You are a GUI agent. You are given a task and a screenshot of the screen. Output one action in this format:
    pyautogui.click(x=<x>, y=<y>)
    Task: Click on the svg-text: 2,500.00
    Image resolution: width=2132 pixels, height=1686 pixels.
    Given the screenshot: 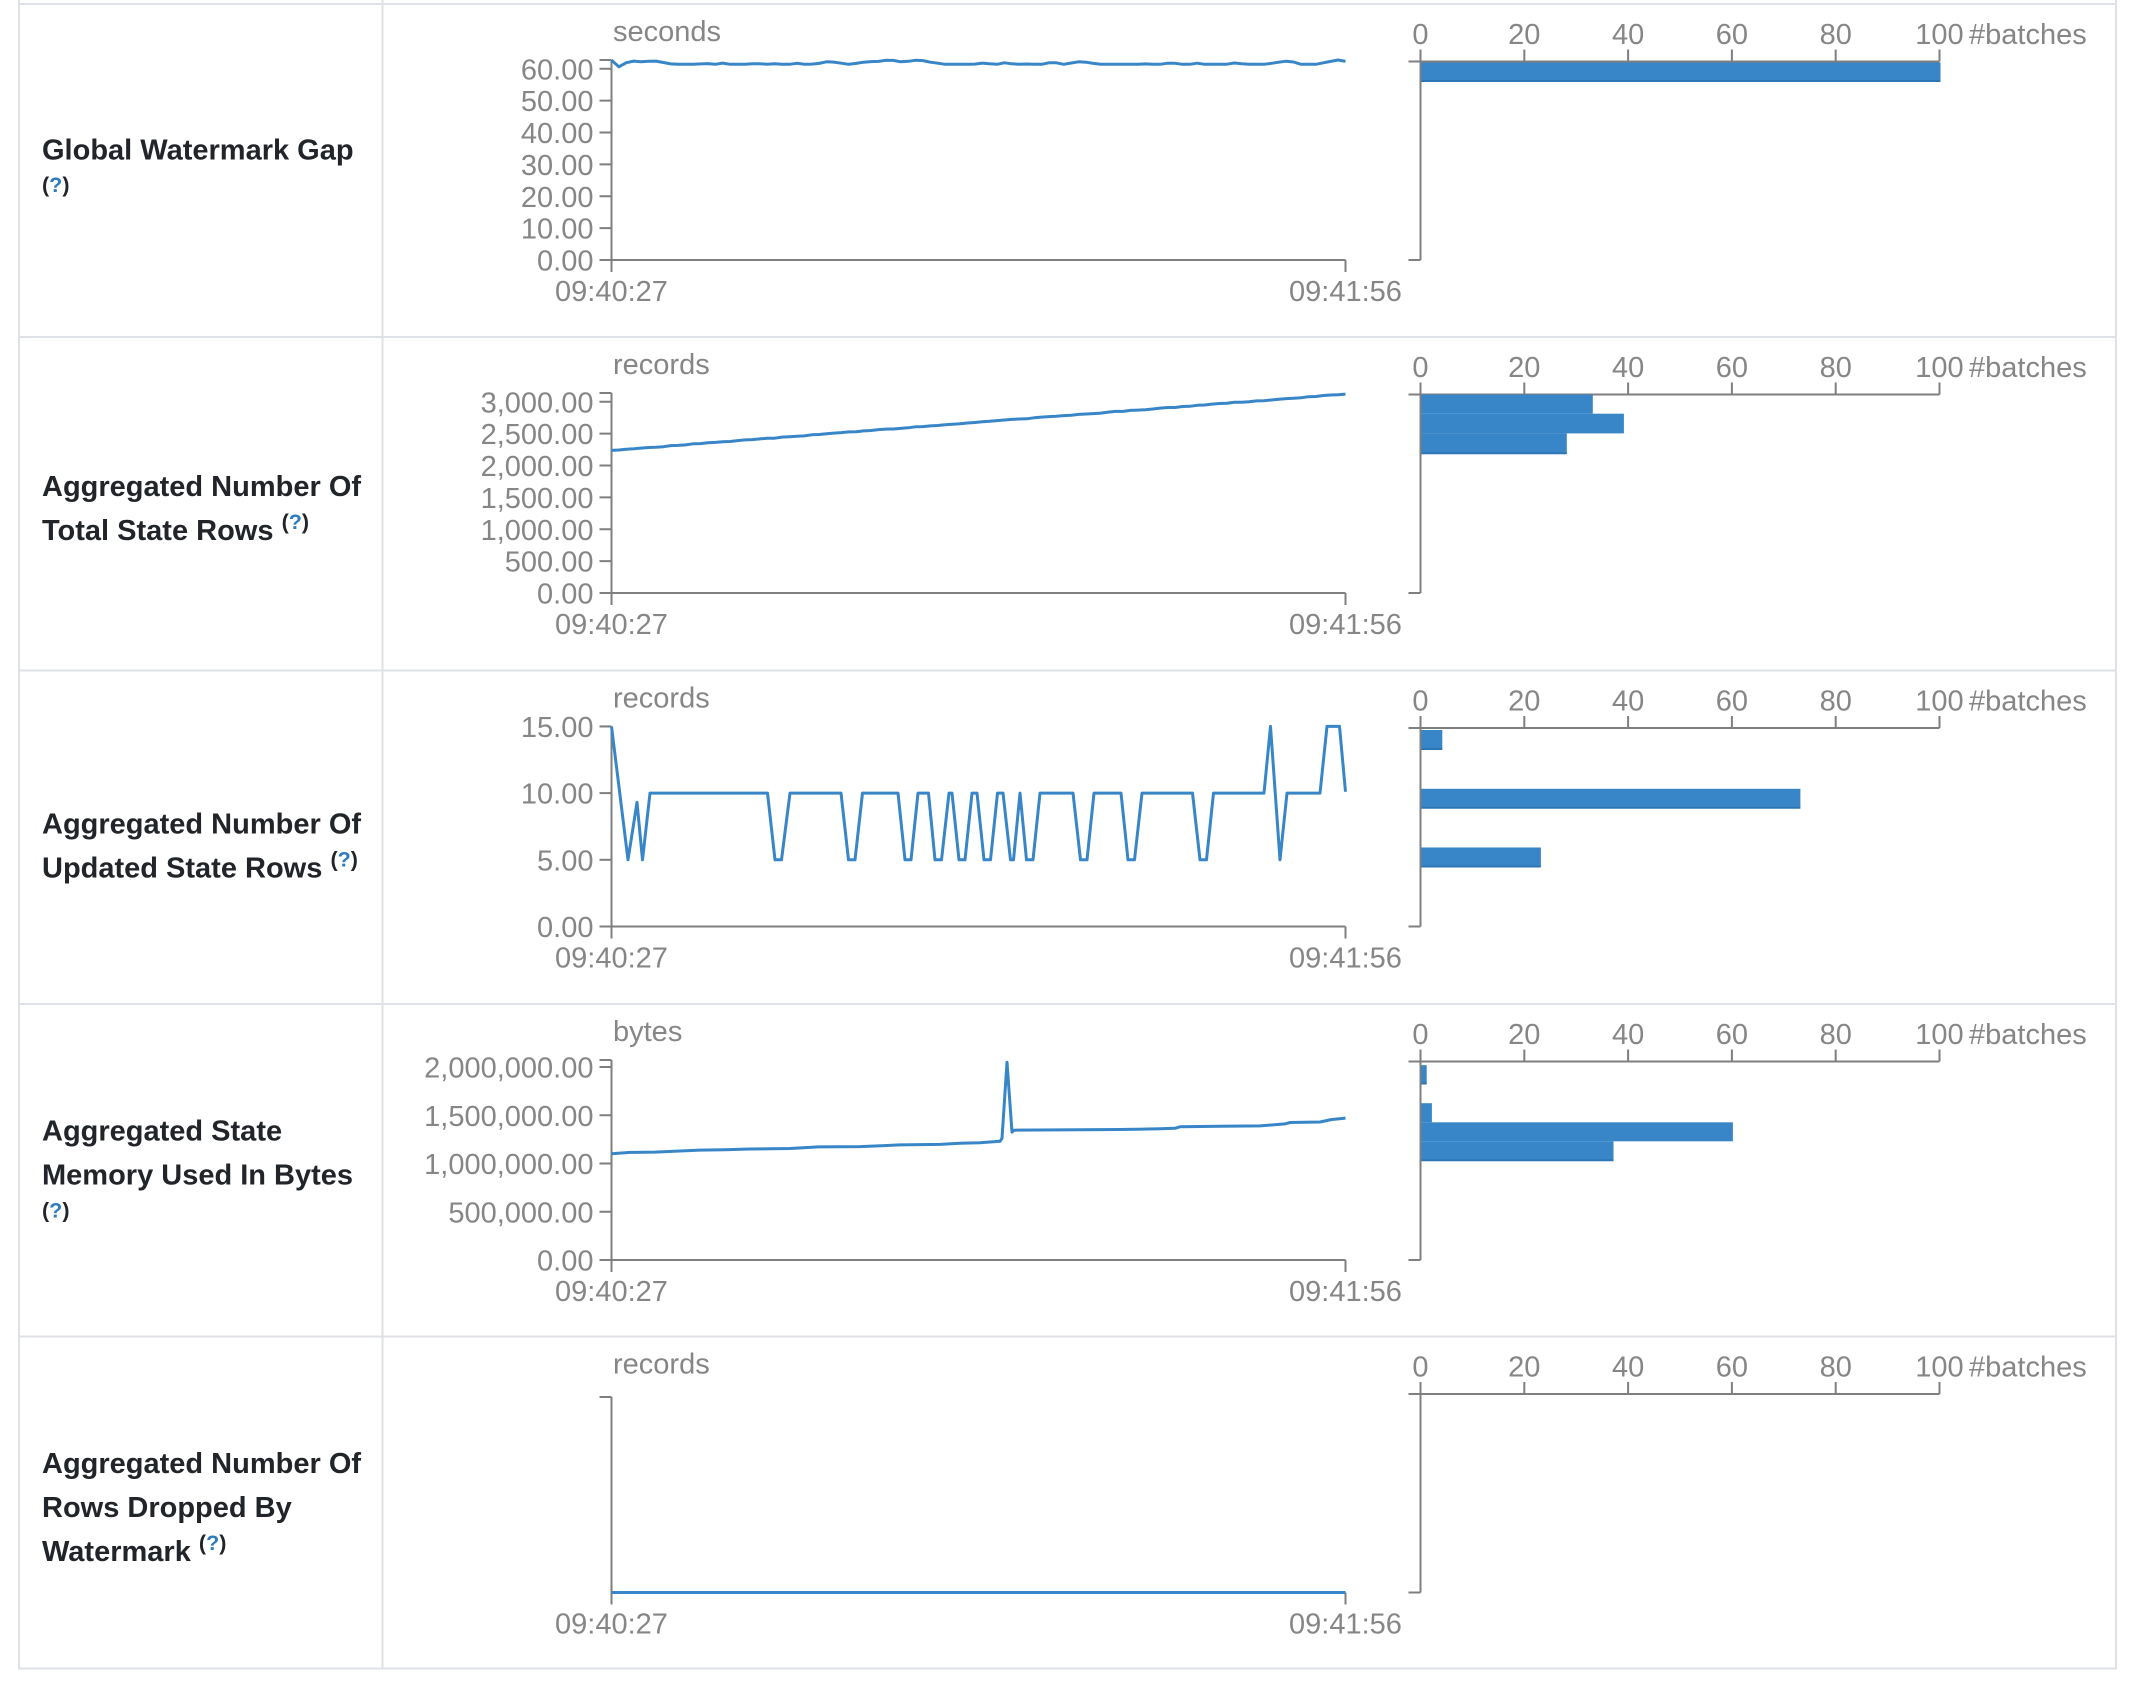 What is the action you would take?
    pyautogui.click(x=537, y=435)
    